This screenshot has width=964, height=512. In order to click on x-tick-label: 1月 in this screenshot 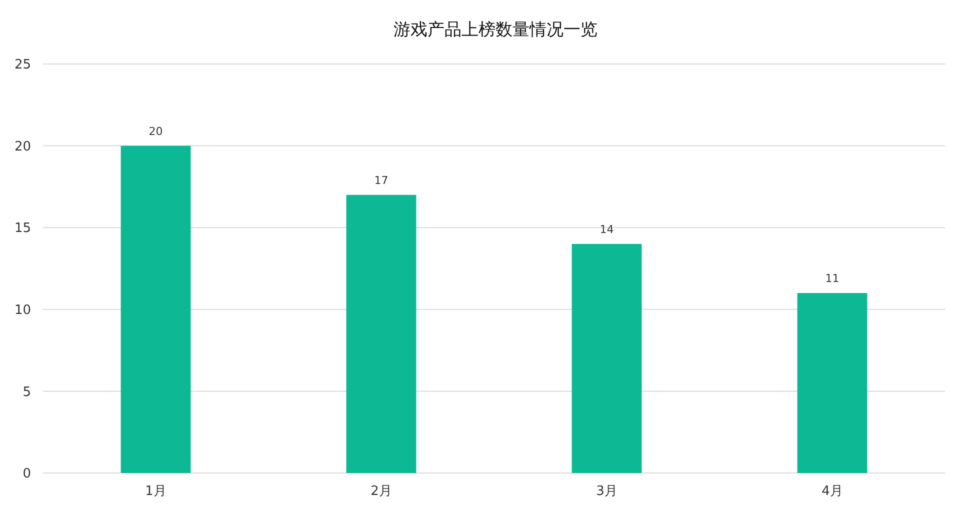, I will do `click(155, 491)`.